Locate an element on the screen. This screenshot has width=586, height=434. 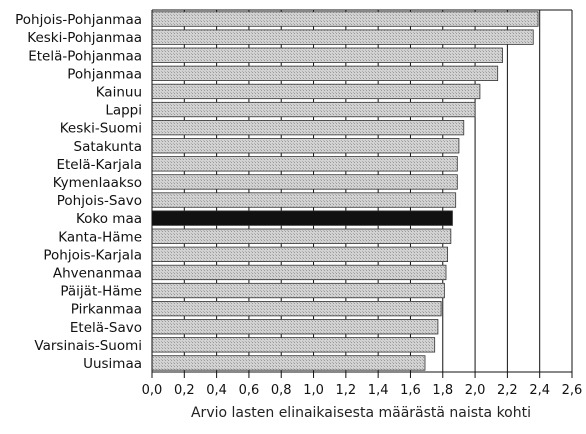
x-tick-label: 0,4 is located at coordinates (216, 390).